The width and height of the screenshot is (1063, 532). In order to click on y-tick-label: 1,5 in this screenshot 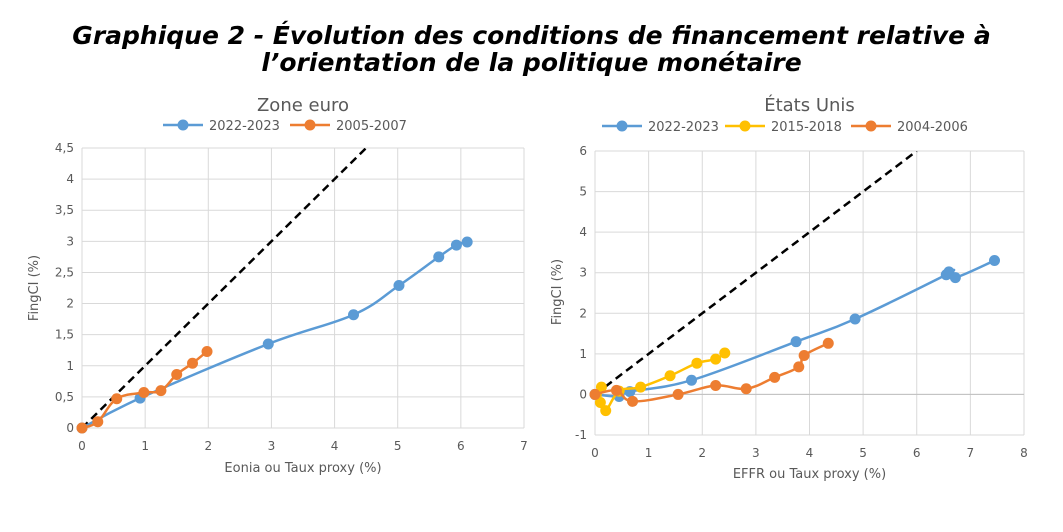, I will do `click(64, 335)`.